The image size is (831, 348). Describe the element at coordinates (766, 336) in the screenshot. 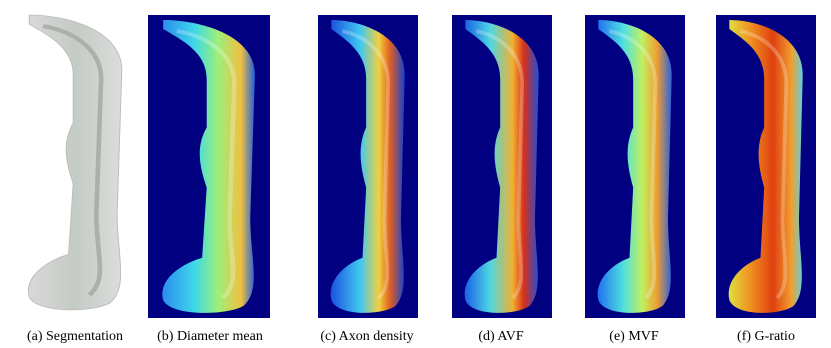

I see `panel-caption: (f) G-ratio` at that location.